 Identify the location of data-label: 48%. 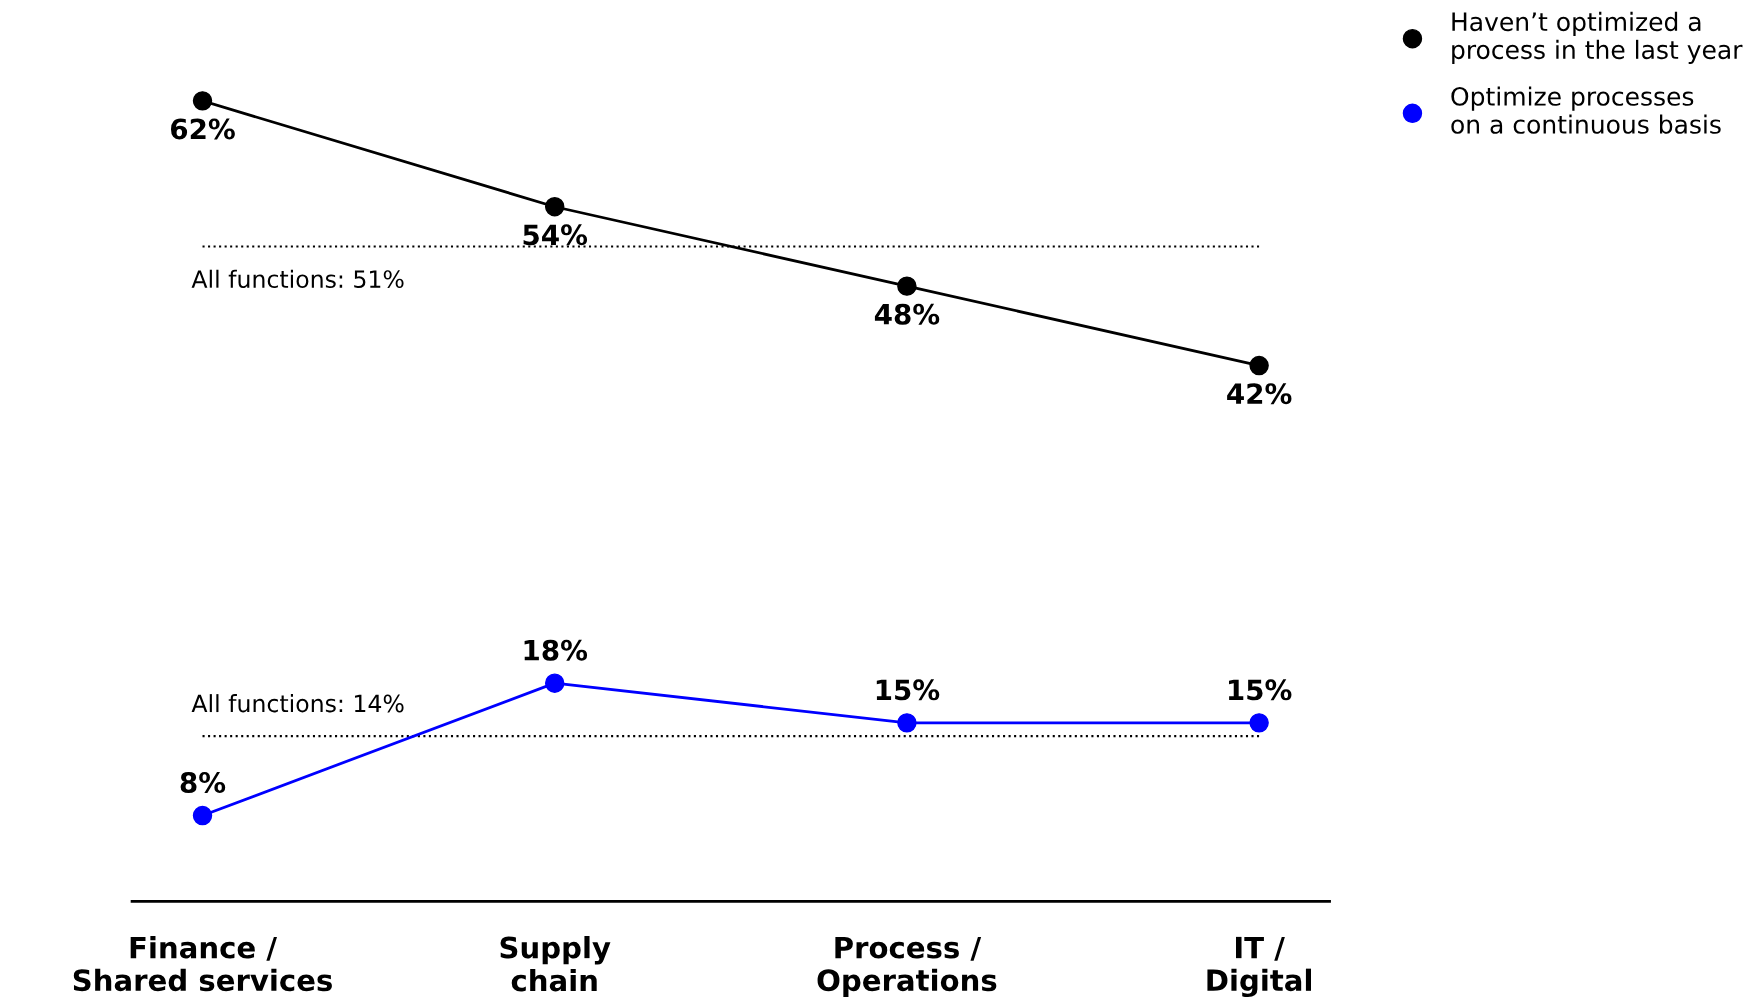
(907, 314).